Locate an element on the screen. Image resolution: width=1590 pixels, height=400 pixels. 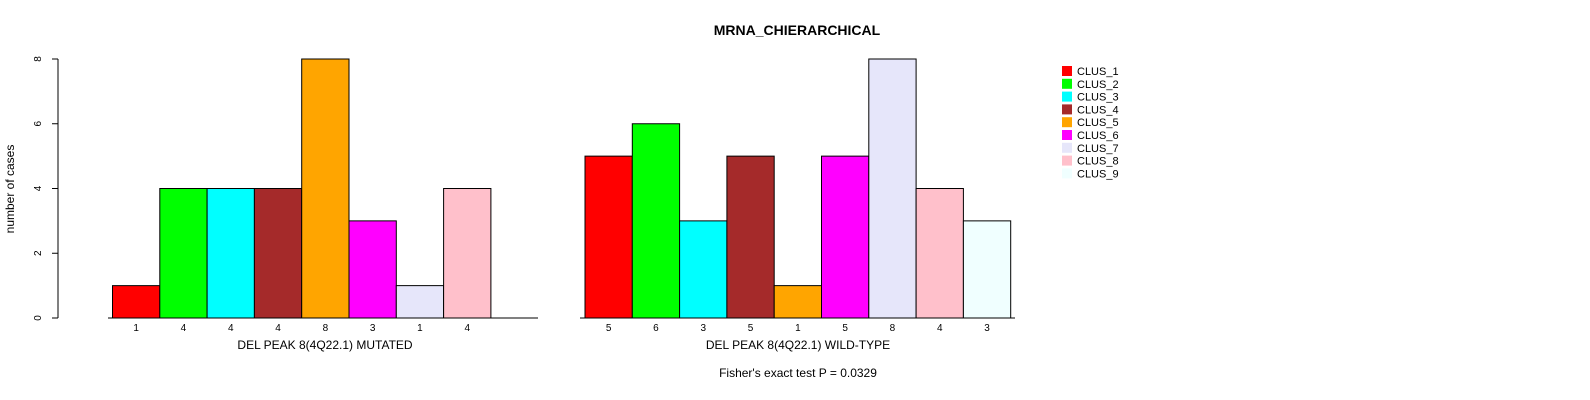
group-1-label: DEL PEAK 8(4Q22.1) MUTATED is located at coordinates (324, 345).